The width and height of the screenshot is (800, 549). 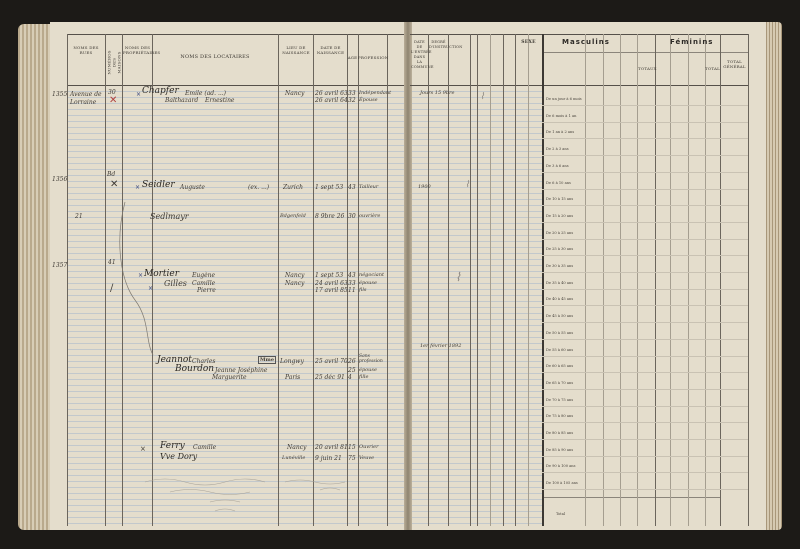 What do you see at coordinates (579, 85) in the screenshot?
I see `header-bottom-border` at bounding box center [579, 85].